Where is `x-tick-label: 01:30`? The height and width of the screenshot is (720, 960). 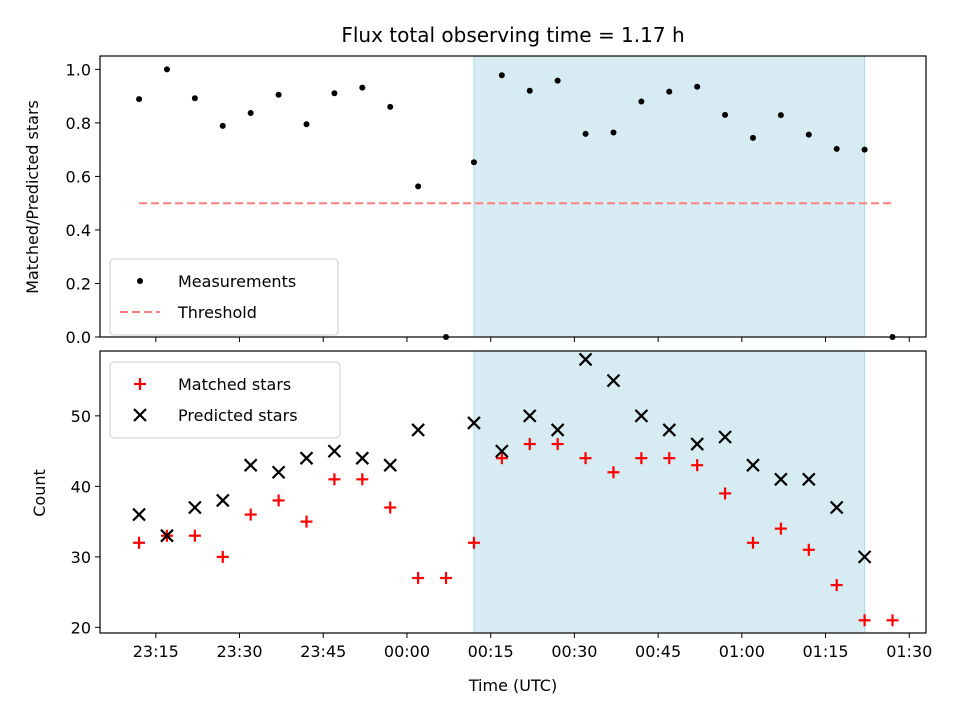 x-tick-label: 01:30 is located at coordinates (909, 651).